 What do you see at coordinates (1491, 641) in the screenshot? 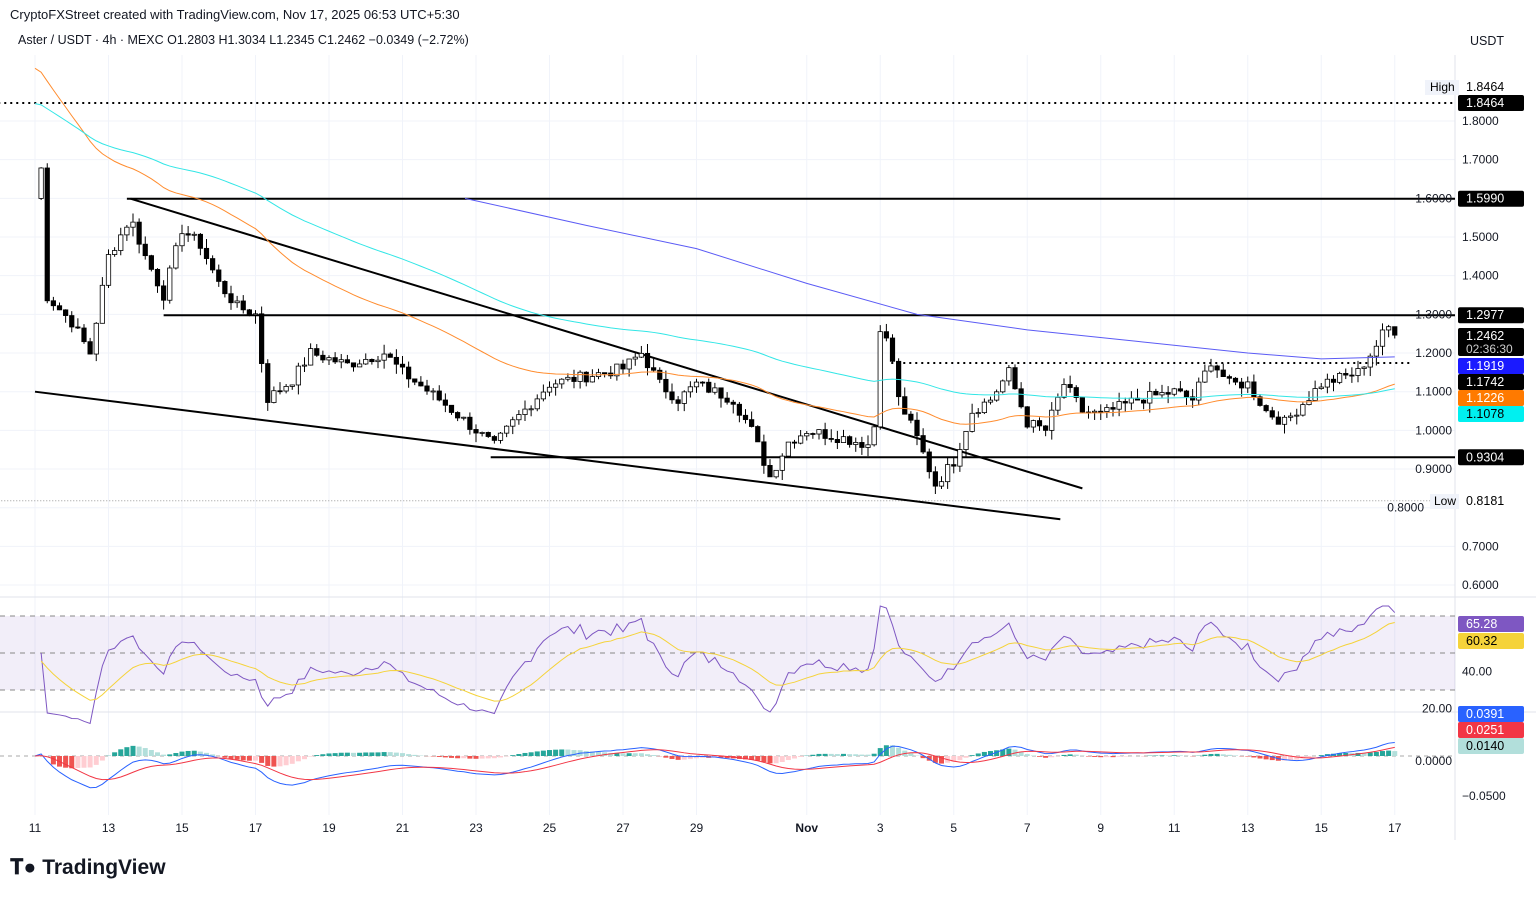
I see `rsi-ma-value-bg` at bounding box center [1491, 641].